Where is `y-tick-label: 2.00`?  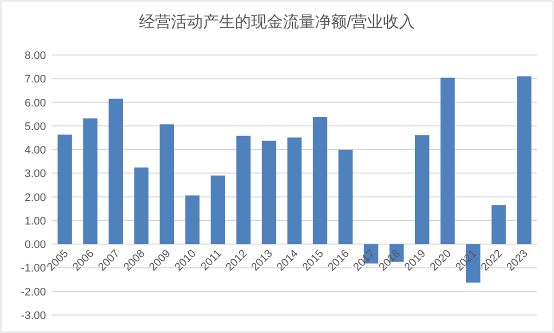 y-tick-label: 2.00 is located at coordinates (35, 198).